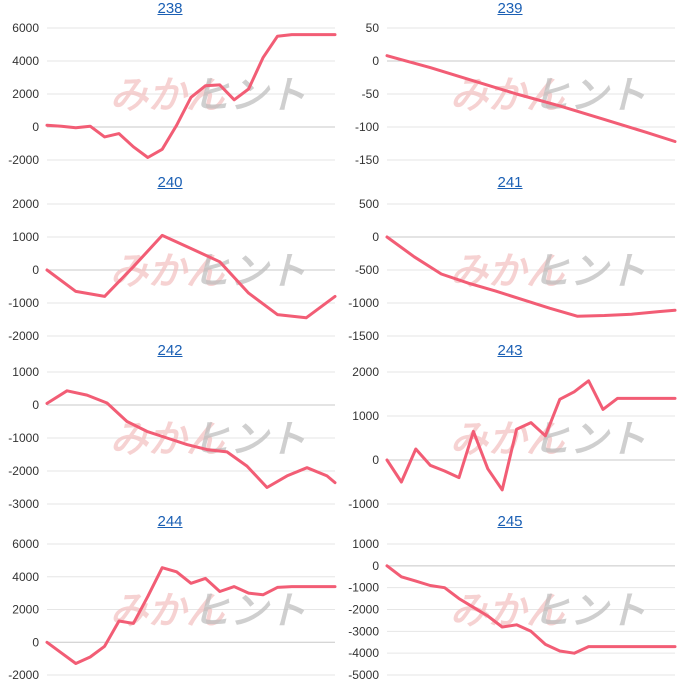 This screenshot has height=684, width=680. I want to click on y-tick-label: -1500, so click(363, 336).